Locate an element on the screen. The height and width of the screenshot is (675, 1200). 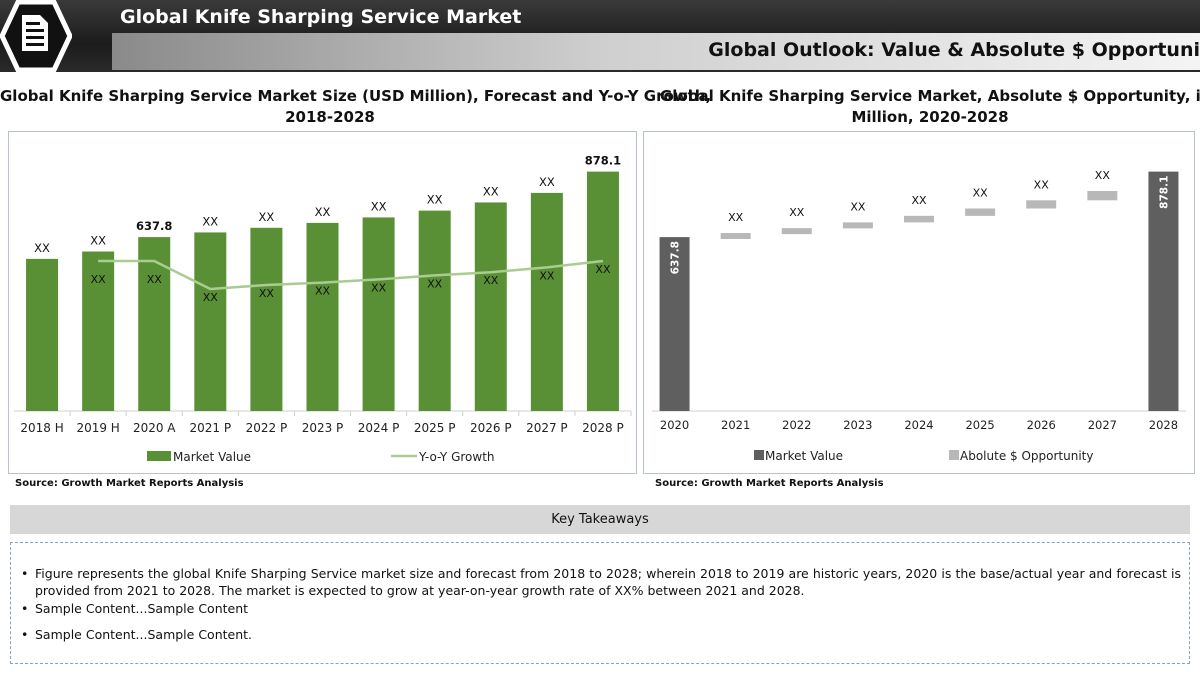
right-chart-source: Source: Growth Market Reports Analysis is located at coordinates (769, 483).